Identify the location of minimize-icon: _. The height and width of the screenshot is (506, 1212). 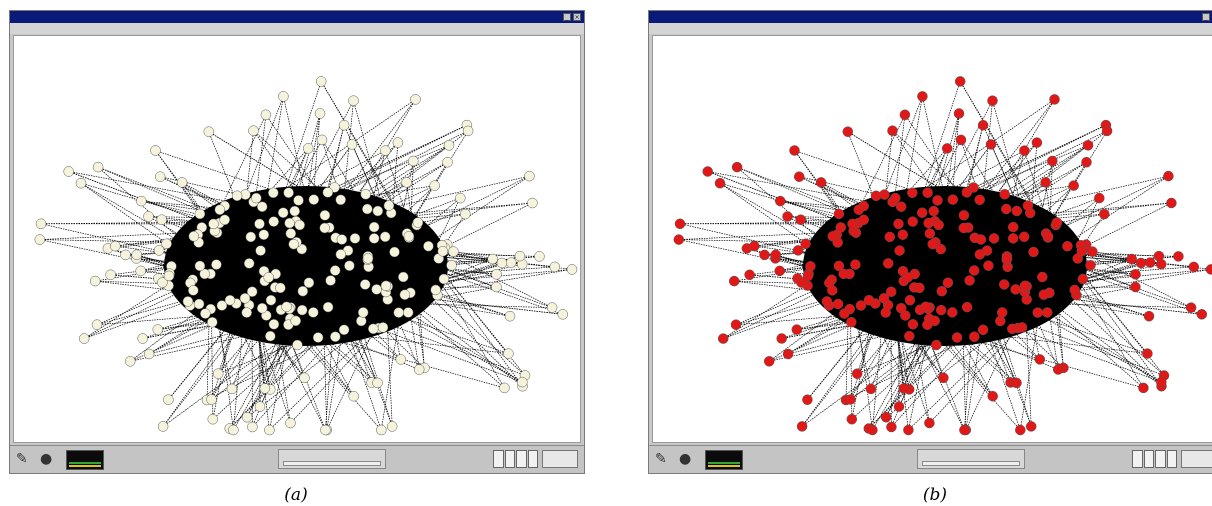
(567, 17).